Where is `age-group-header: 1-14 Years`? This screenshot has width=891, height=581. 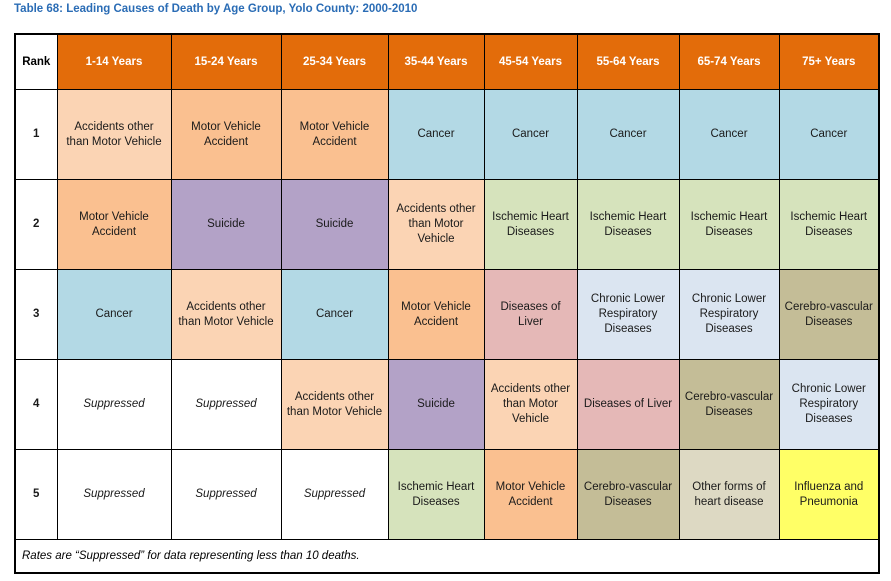 age-group-header: 1-14 Years is located at coordinates (114, 61).